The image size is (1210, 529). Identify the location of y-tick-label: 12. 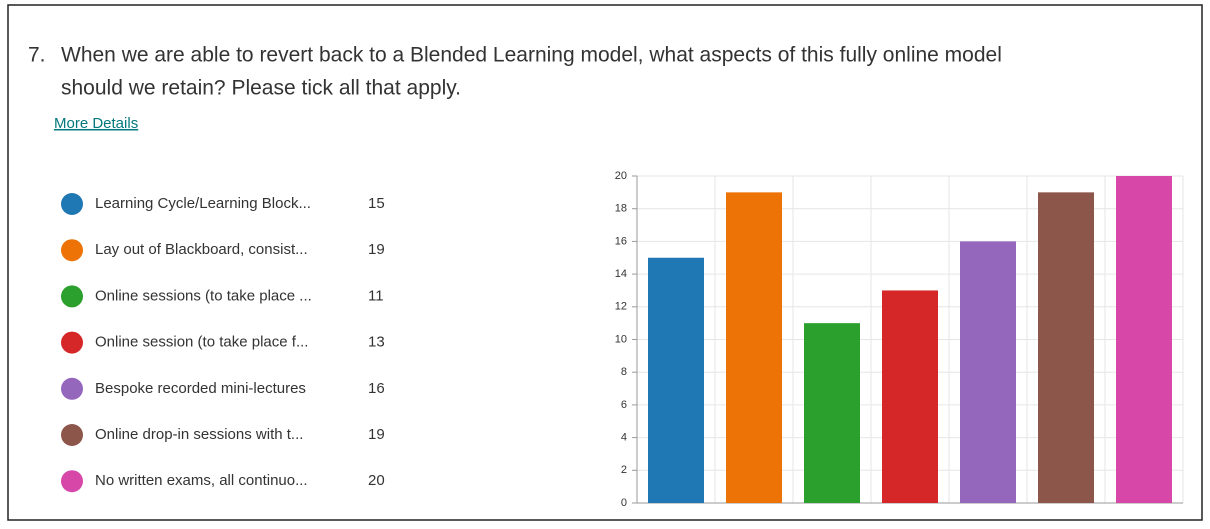
(621, 307).